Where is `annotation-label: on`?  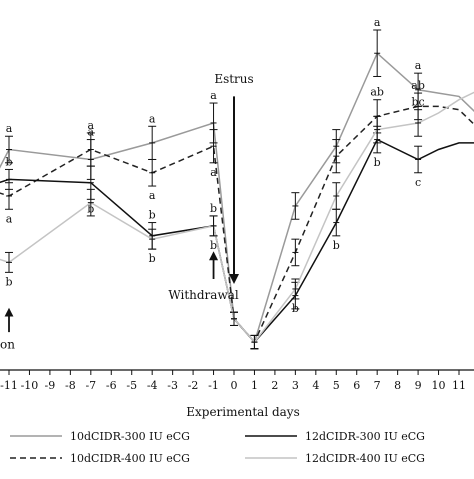 annotation-label: on is located at coordinates (7, 345).